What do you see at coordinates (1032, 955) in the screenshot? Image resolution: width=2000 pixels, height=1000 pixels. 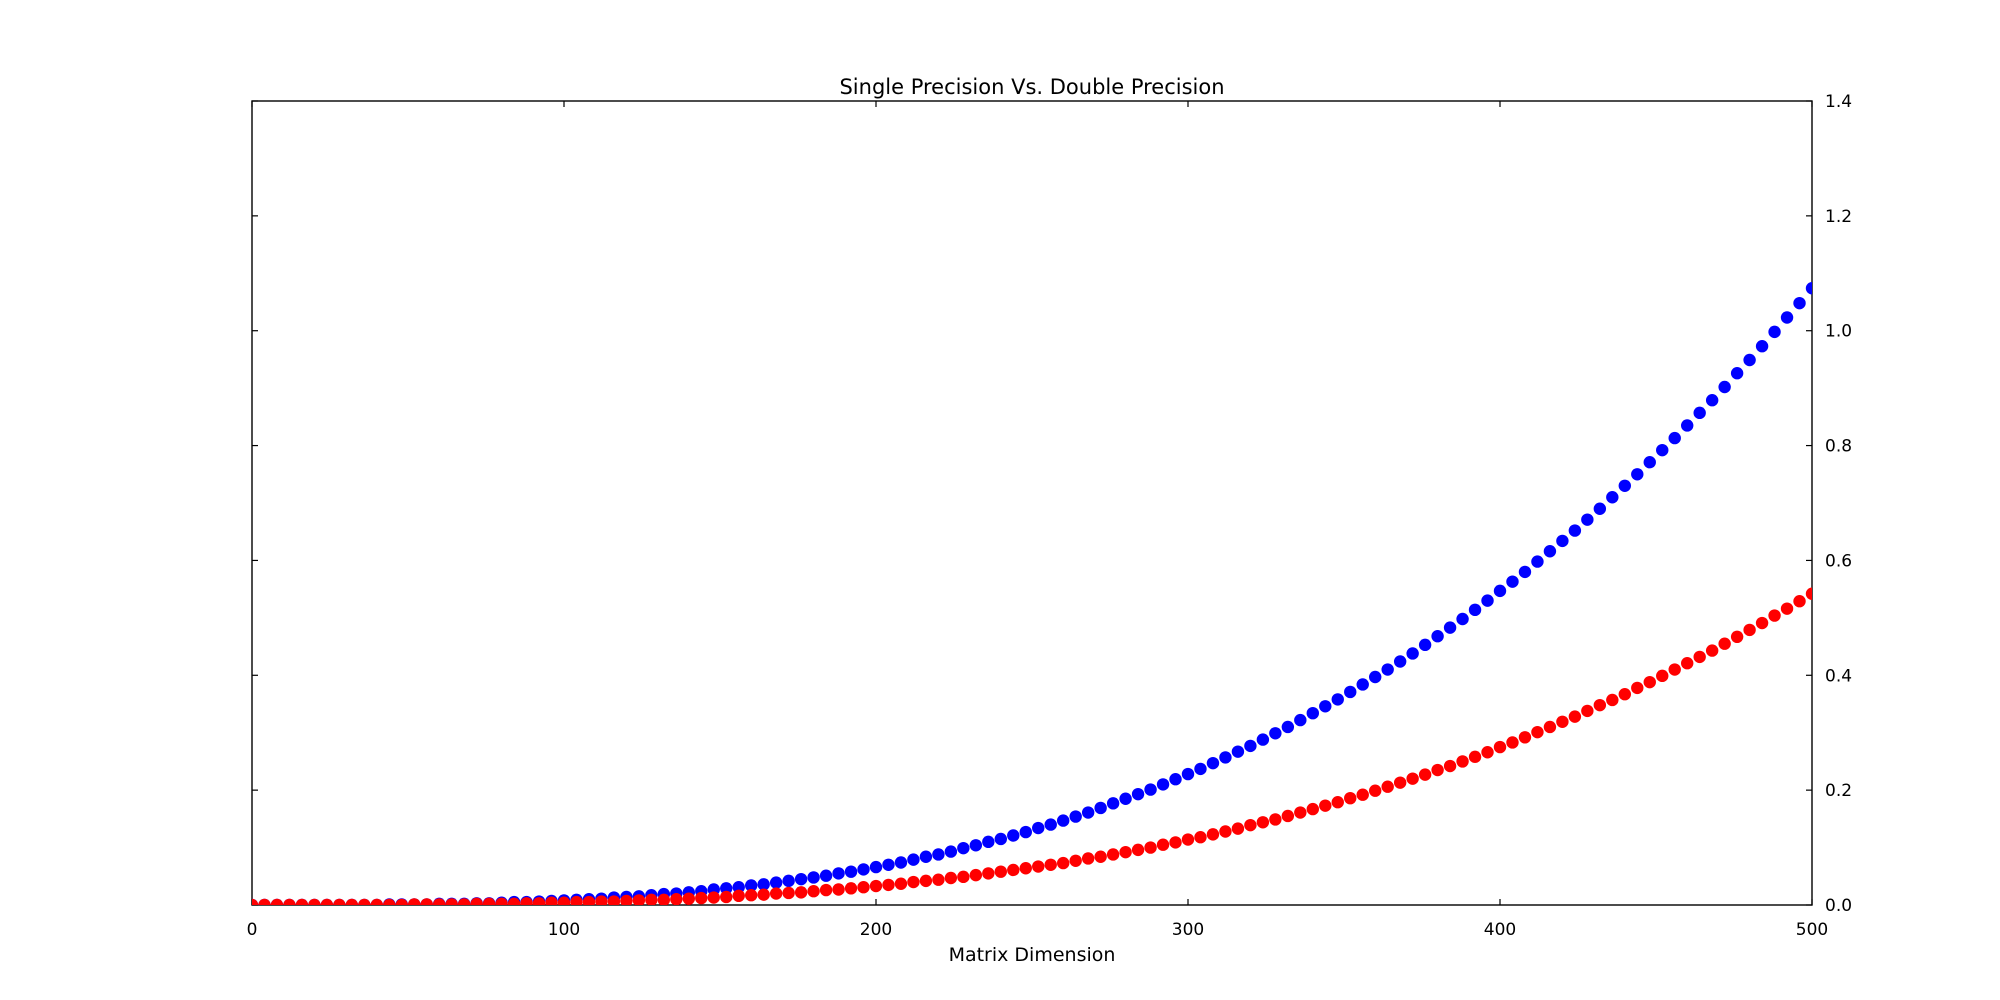 I see `x-axis-label: Matrix Dimension` at bounding box center [1032, 955].